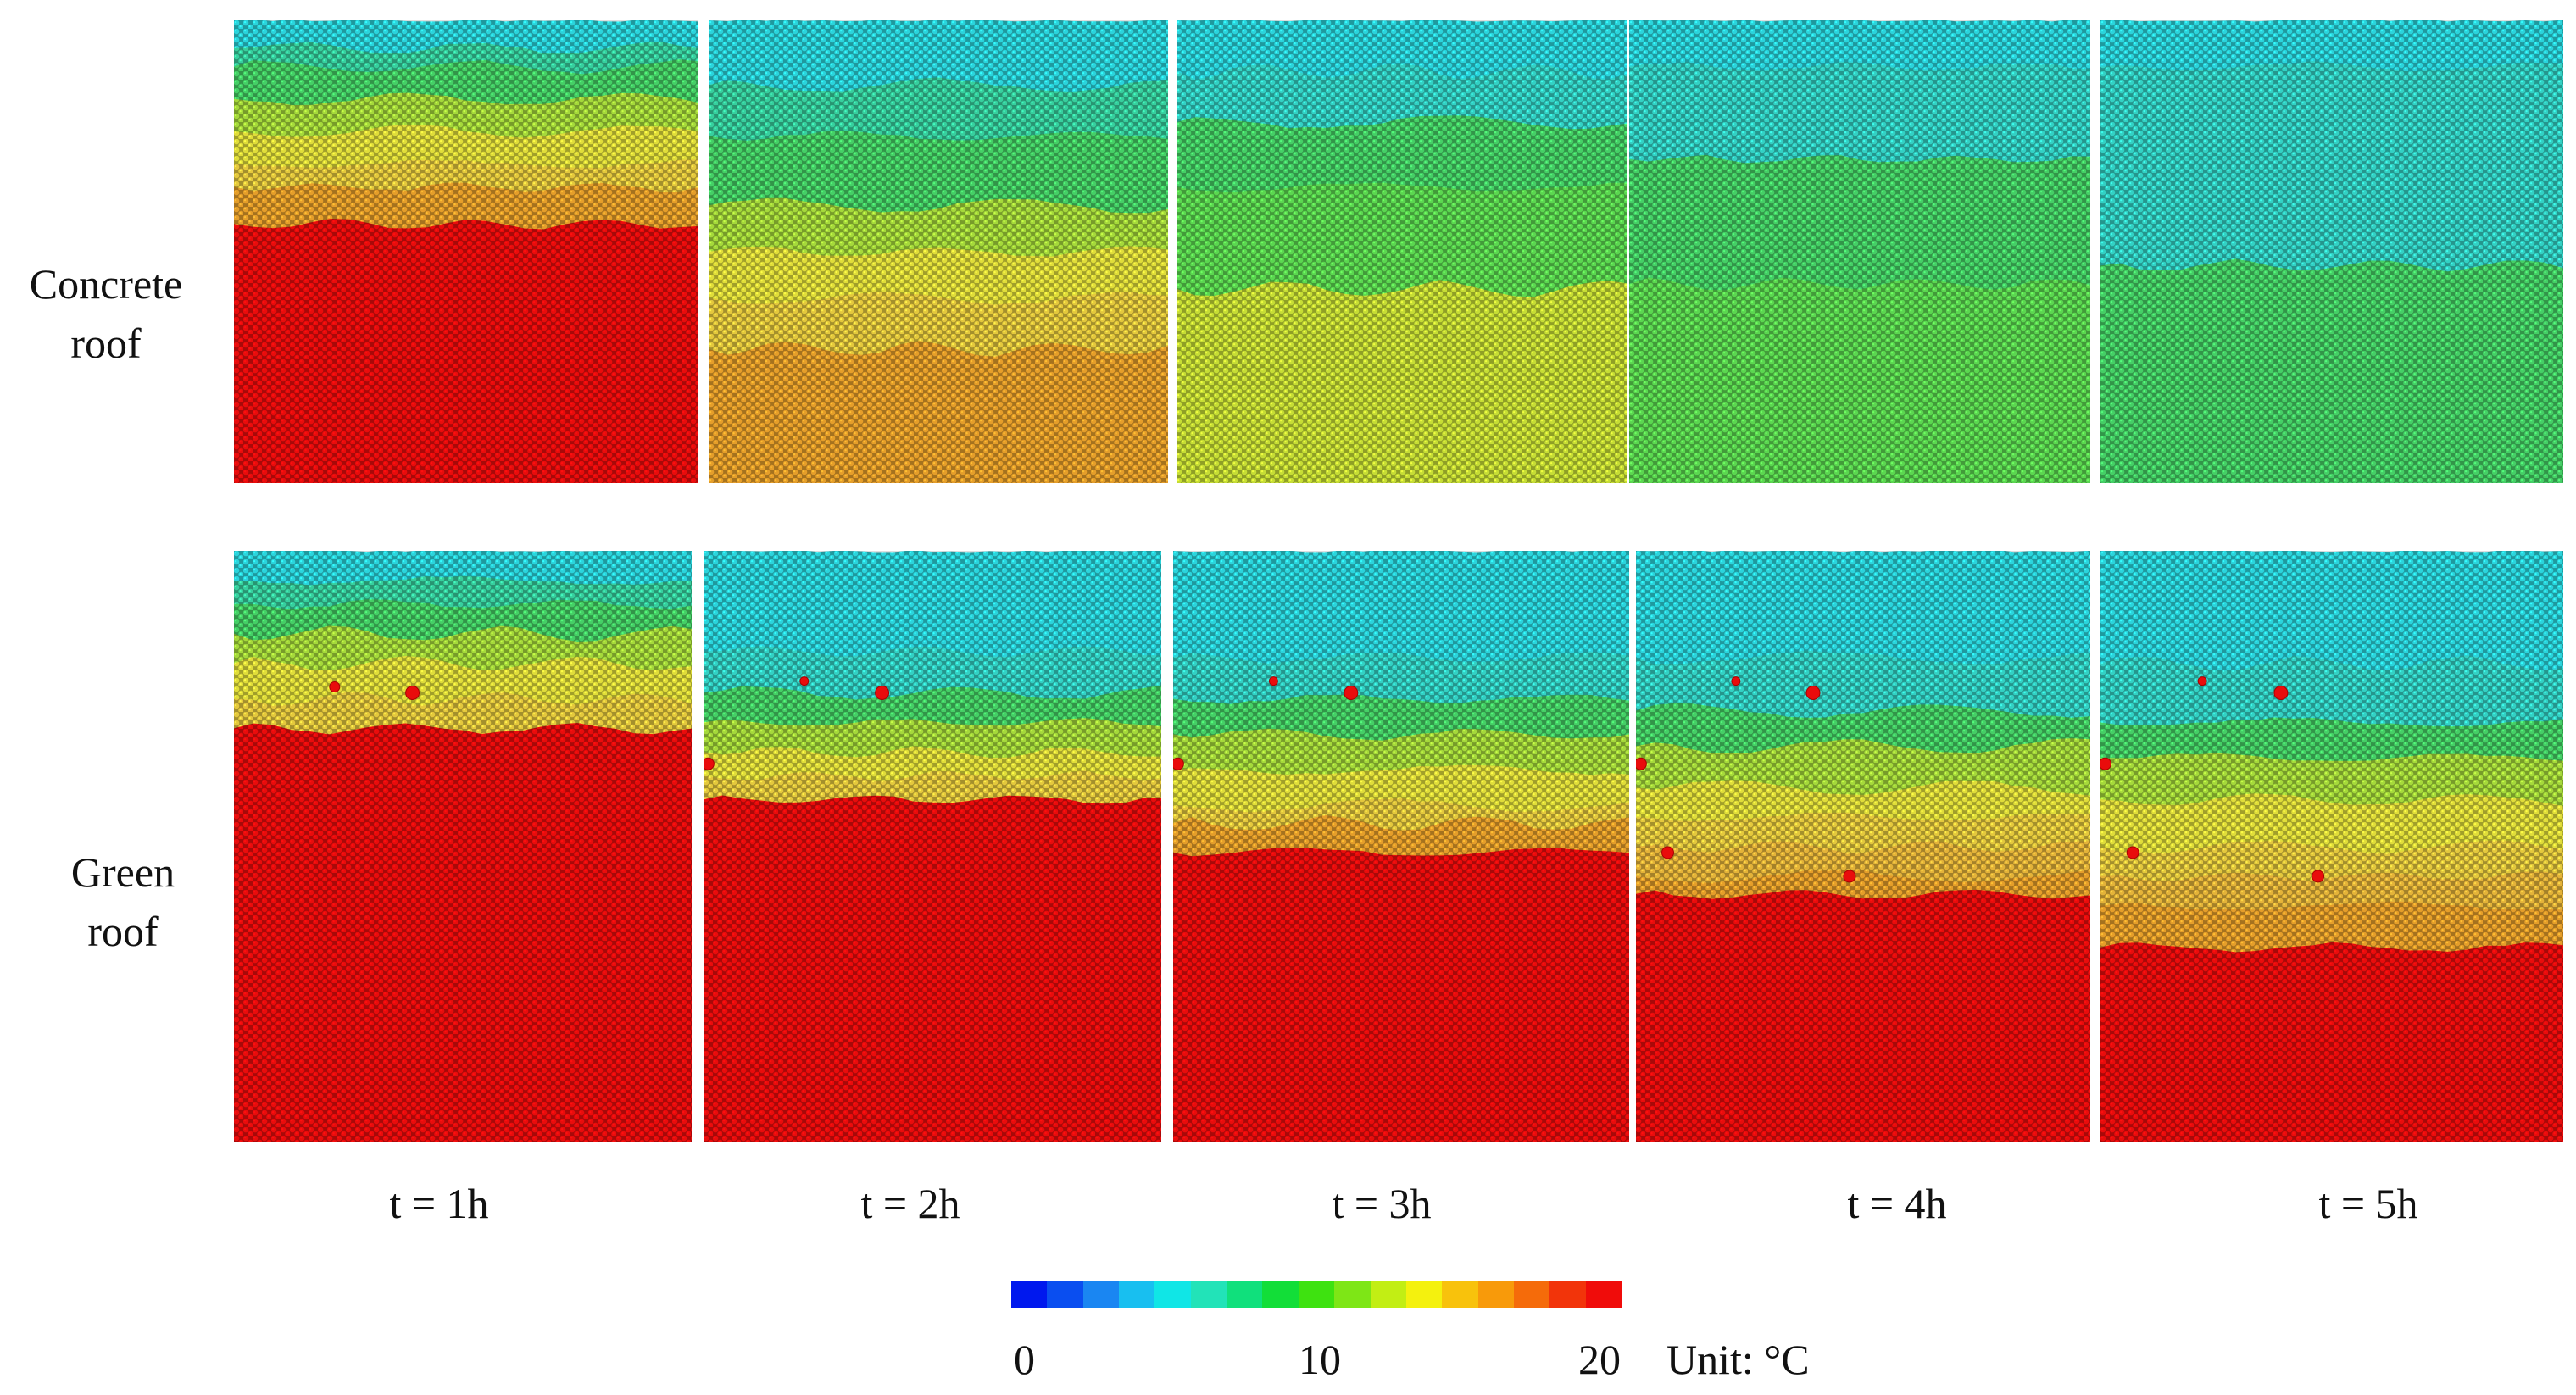 Image resolution: width=2576 pixels, height=1395 pixels. Describe the element at coordinates (910, 1204) in the screenshot. I see `time-label-2h: t = 2h` at that location.